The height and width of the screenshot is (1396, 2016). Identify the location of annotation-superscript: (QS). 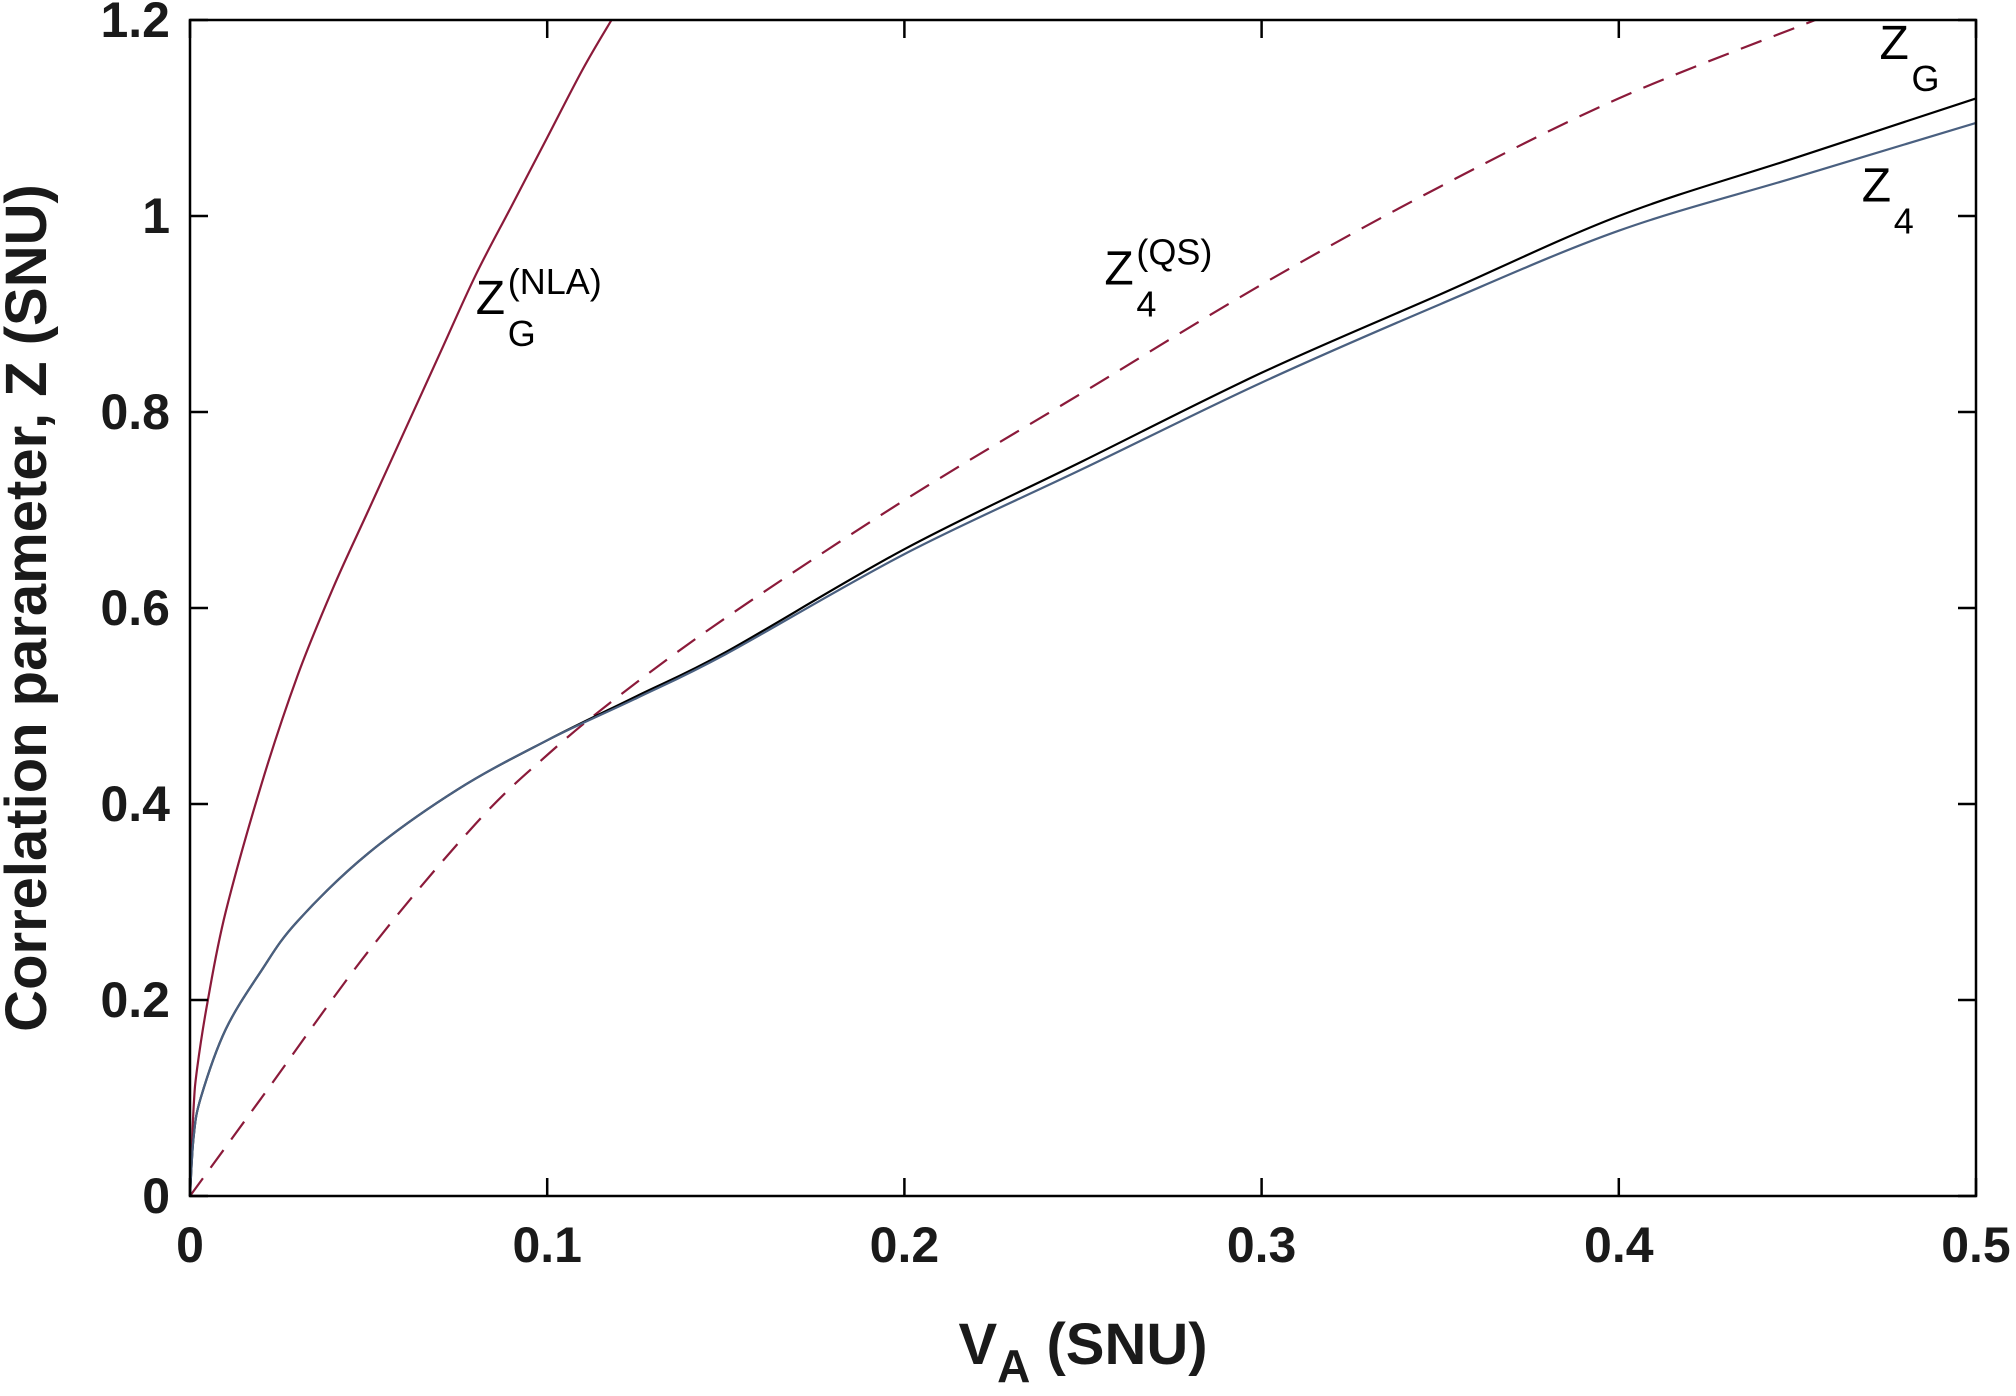
(1174, 252).